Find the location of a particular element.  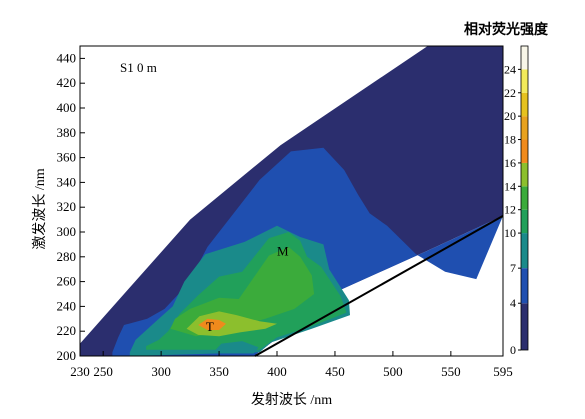

x-tick-label: 300 is located at coordinates (161, 371).